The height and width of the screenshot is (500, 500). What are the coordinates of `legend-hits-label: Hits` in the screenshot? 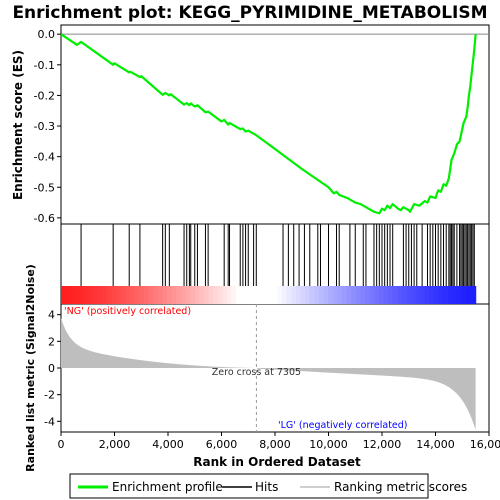 It's located at (266, 487).